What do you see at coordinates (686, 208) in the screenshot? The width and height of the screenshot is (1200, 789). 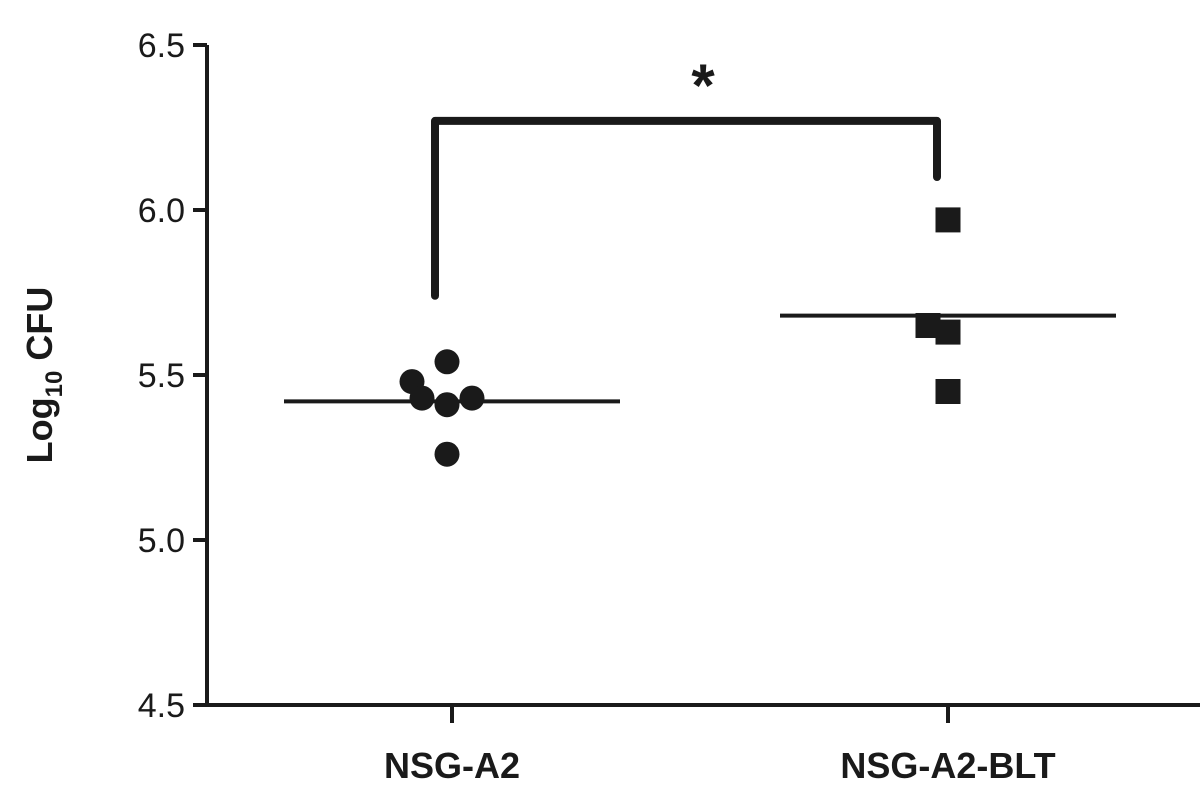 I see `significance-bracket` at bounding box center [686, 208].